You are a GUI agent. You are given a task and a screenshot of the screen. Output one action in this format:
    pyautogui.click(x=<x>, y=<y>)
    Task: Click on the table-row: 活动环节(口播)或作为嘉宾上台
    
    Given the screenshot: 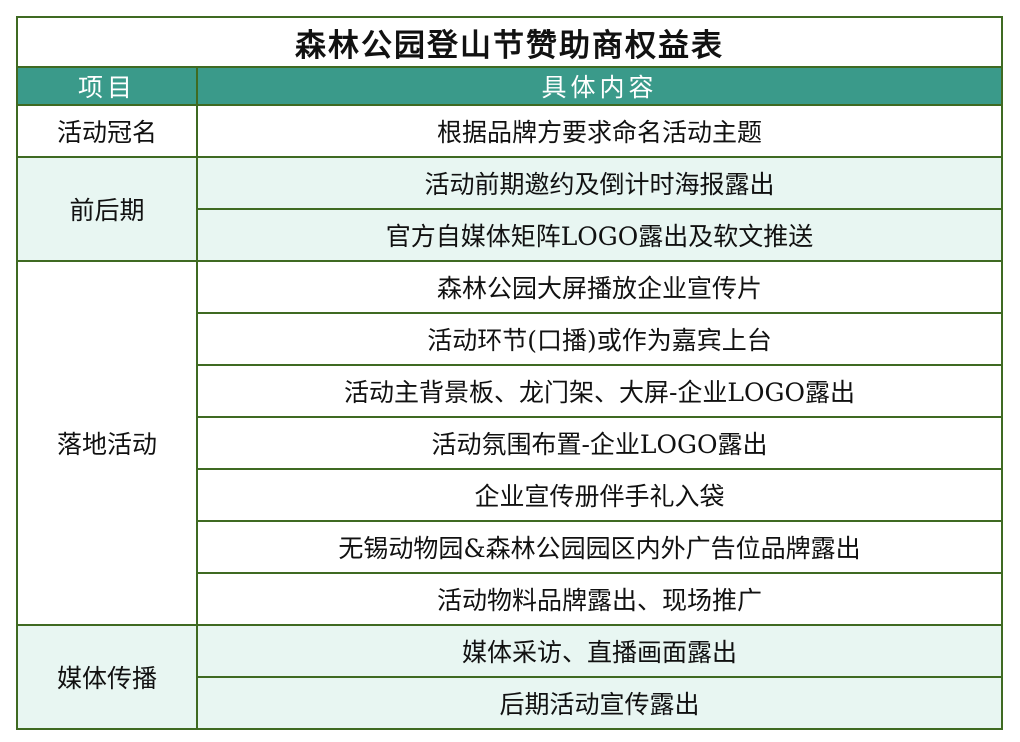 What is the action you would take?
    pyautogui.click(x=510, y=339)
    